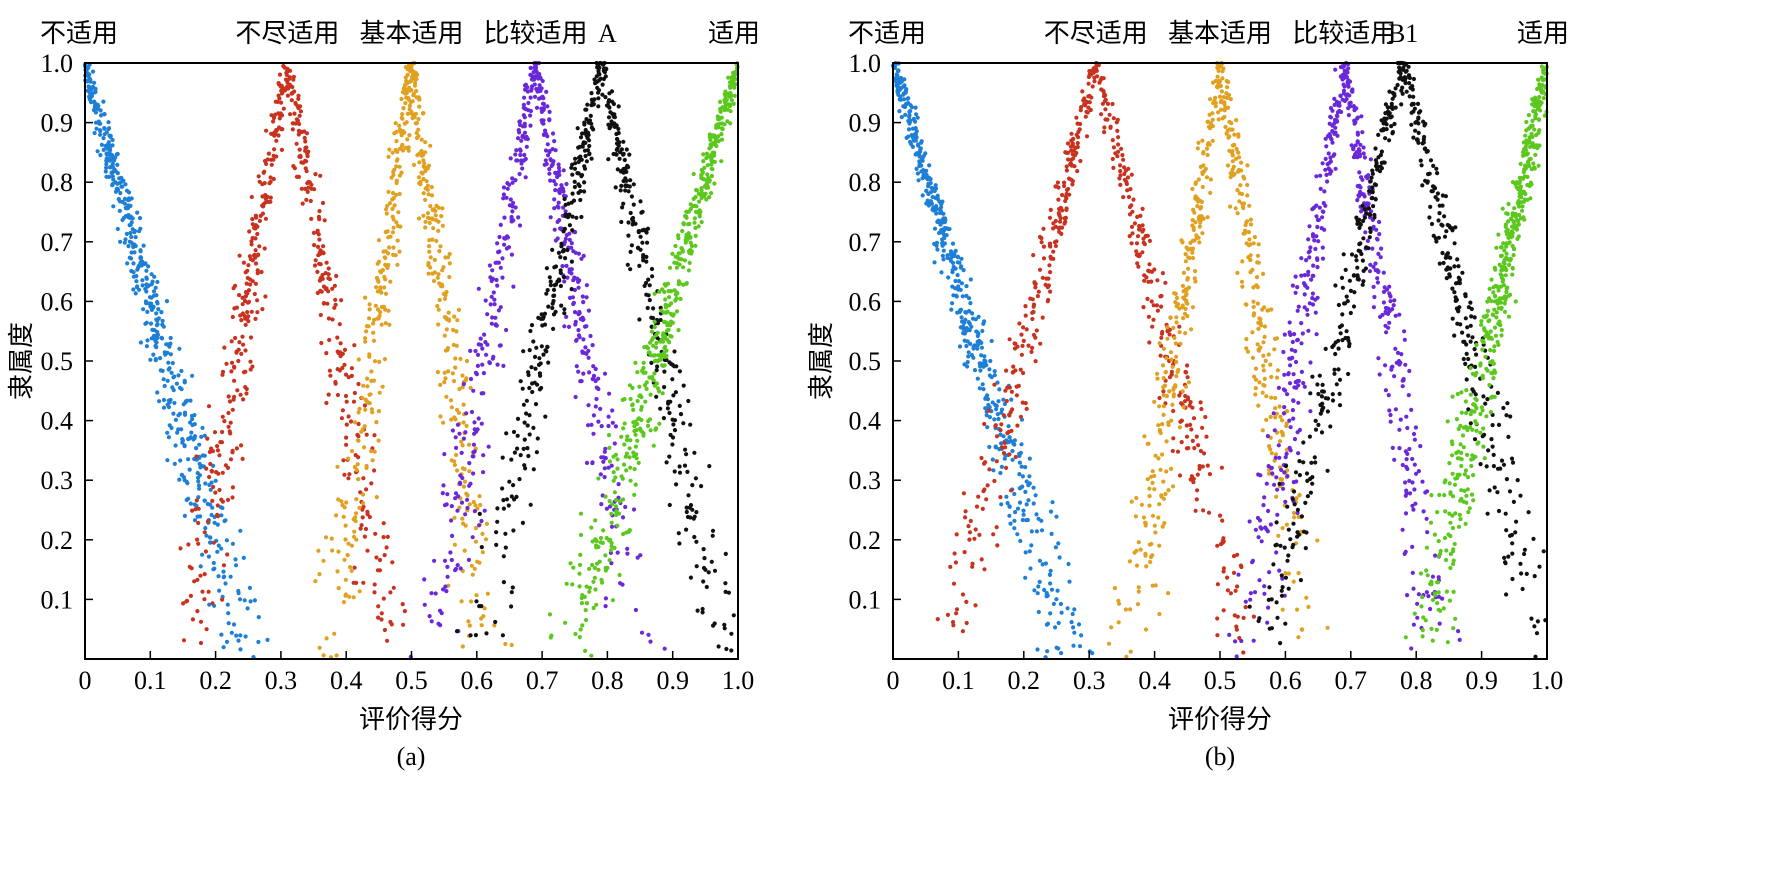 The width and height of the screenshot is (1767, 880). I want to click on x-tick-label: 0.8, so click(607, 680).